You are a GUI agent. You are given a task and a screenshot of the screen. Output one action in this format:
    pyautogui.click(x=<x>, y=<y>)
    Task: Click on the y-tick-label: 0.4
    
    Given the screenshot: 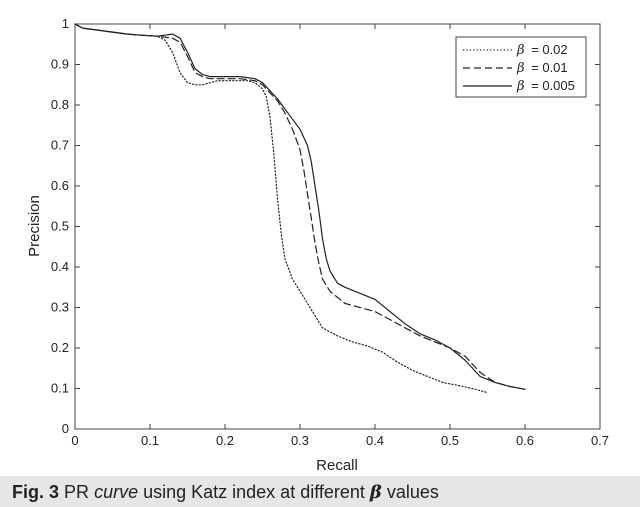 What is the action you would take?
    pyautogui.click(x=60, y=266)
    